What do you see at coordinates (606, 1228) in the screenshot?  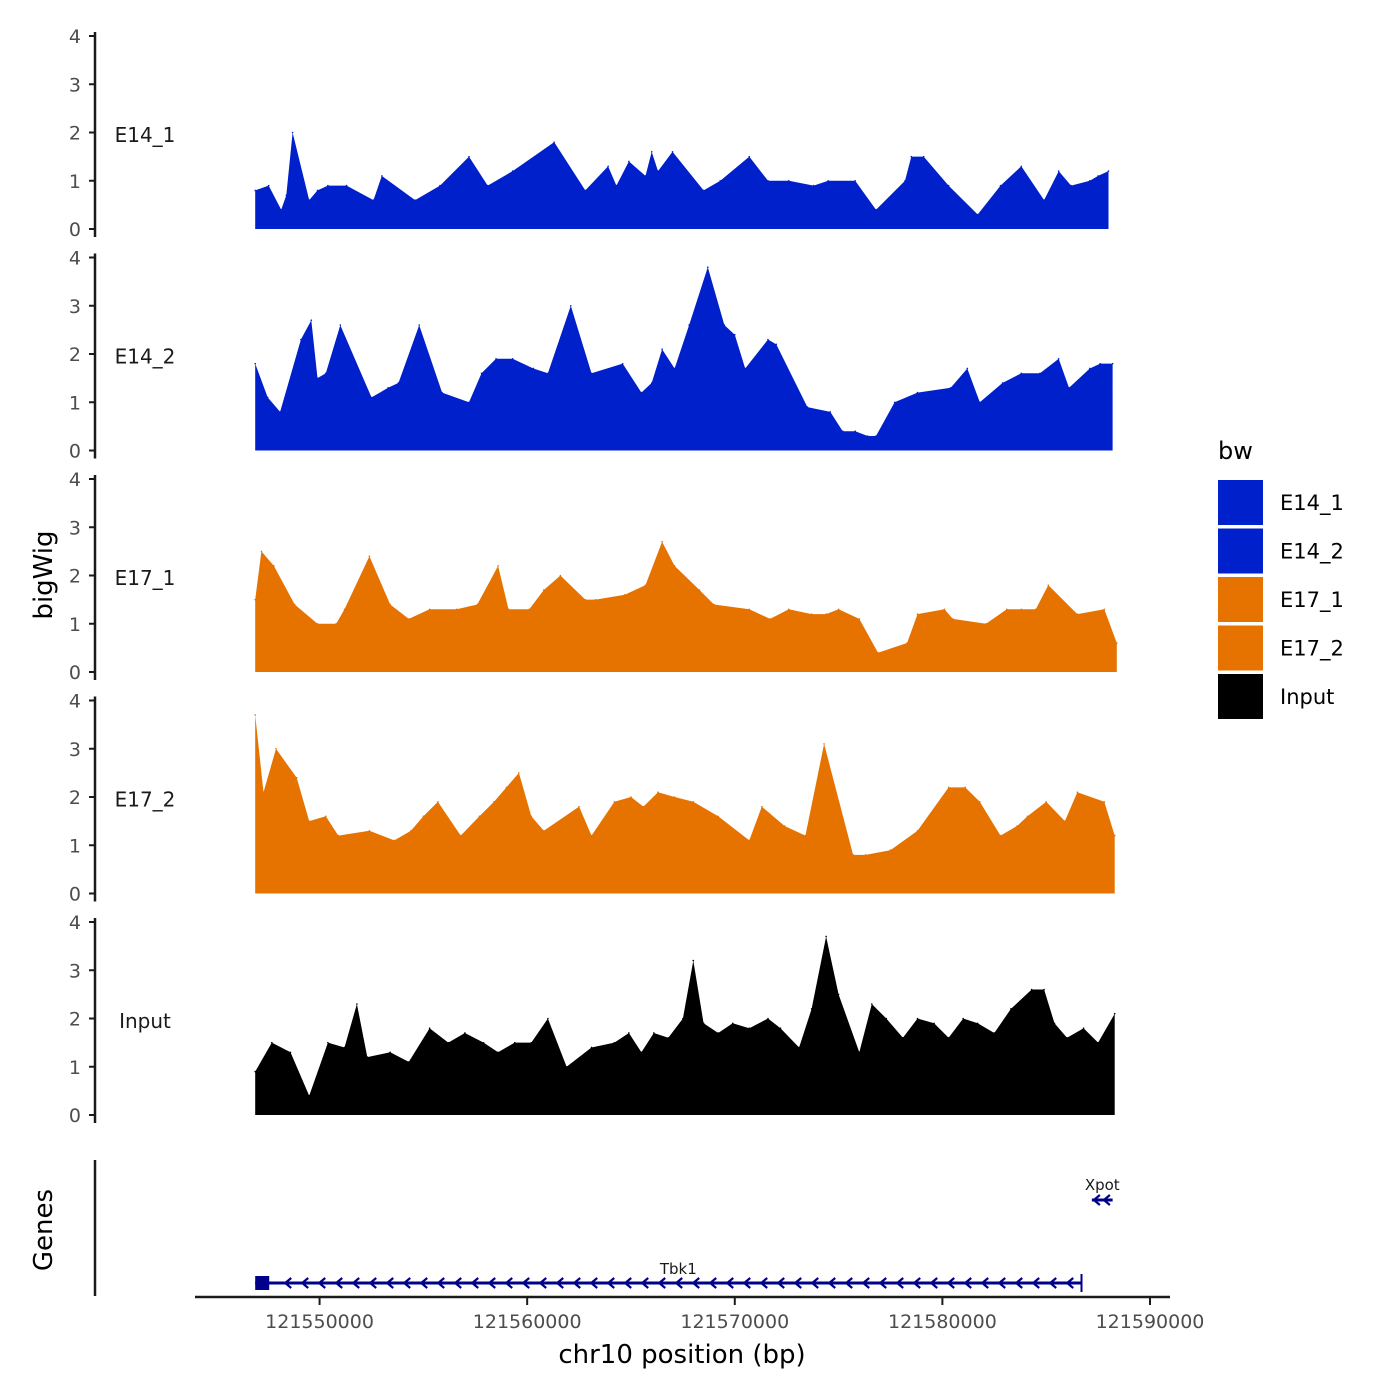 I see `genes-panel: Tbk1 Xpot` at bounding box center [606, 1228].